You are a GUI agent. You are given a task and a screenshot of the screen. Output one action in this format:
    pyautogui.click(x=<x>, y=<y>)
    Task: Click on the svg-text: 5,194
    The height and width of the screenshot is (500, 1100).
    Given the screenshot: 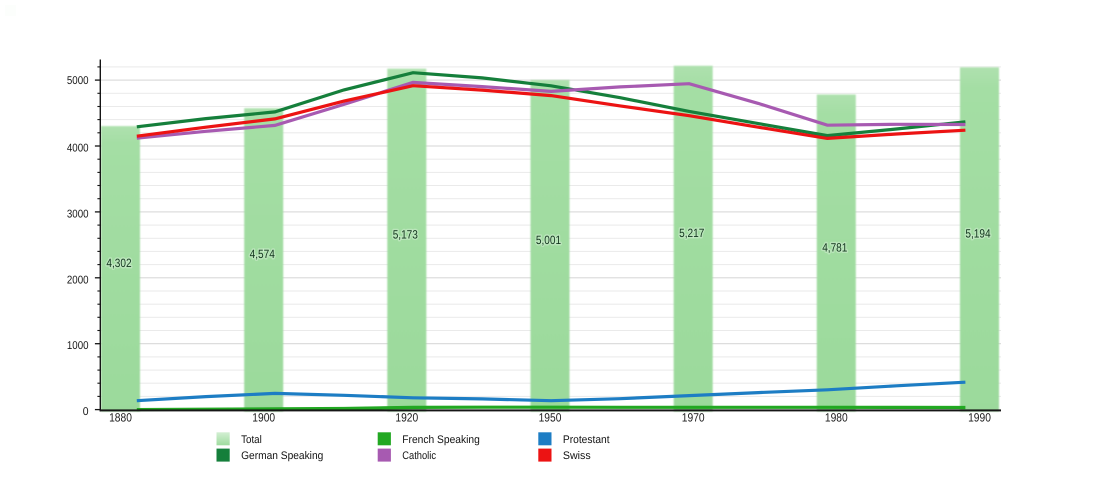 What is the action you would take?
    pyautogui.click(x=977, y=234)
    